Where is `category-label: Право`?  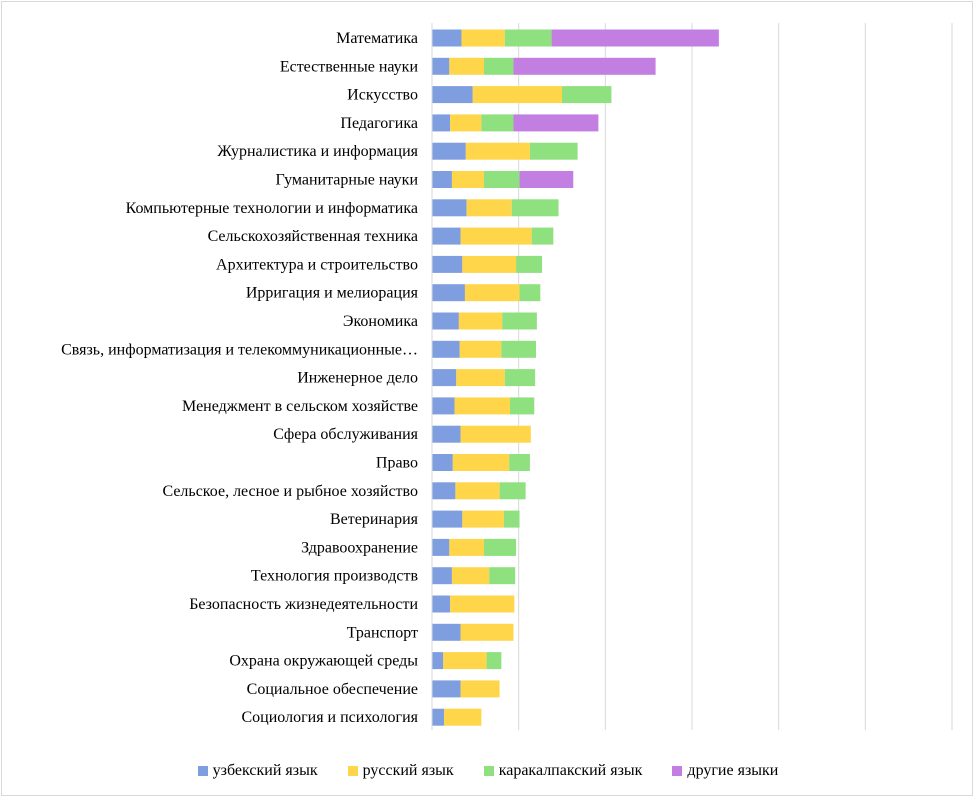 category-label: Право is located at coordinates (397, 463).